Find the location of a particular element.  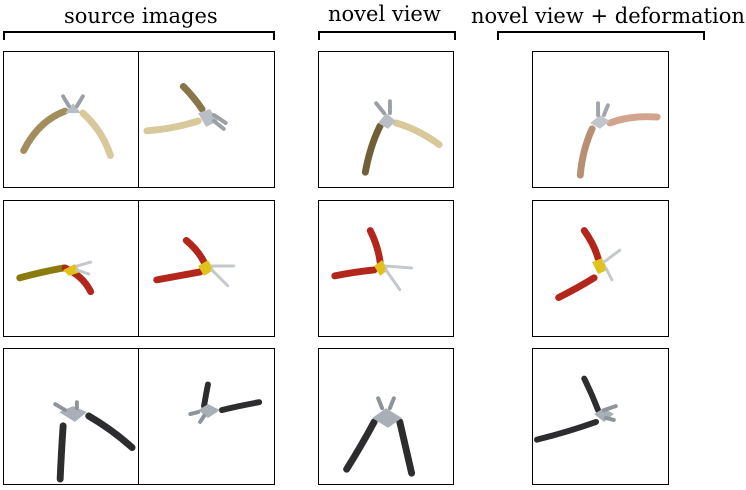

row2-deformed-view is located at coordinates (600, 268).